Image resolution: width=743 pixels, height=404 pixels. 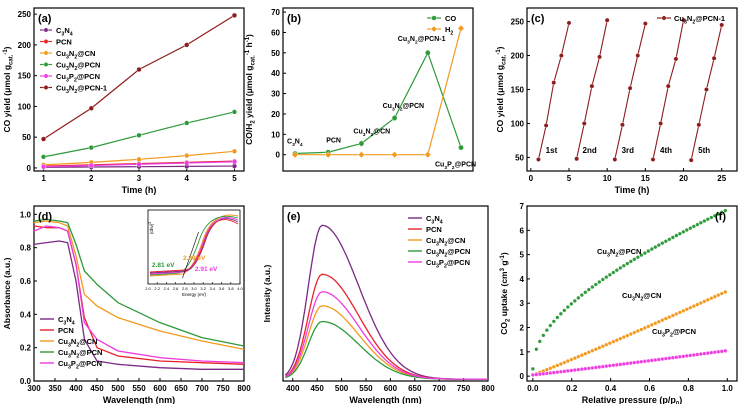 What do you see at coordinates (231, 288) in the screenshot?
I see `inset-tick-label: 3.8` at bounding box center [231, 288].